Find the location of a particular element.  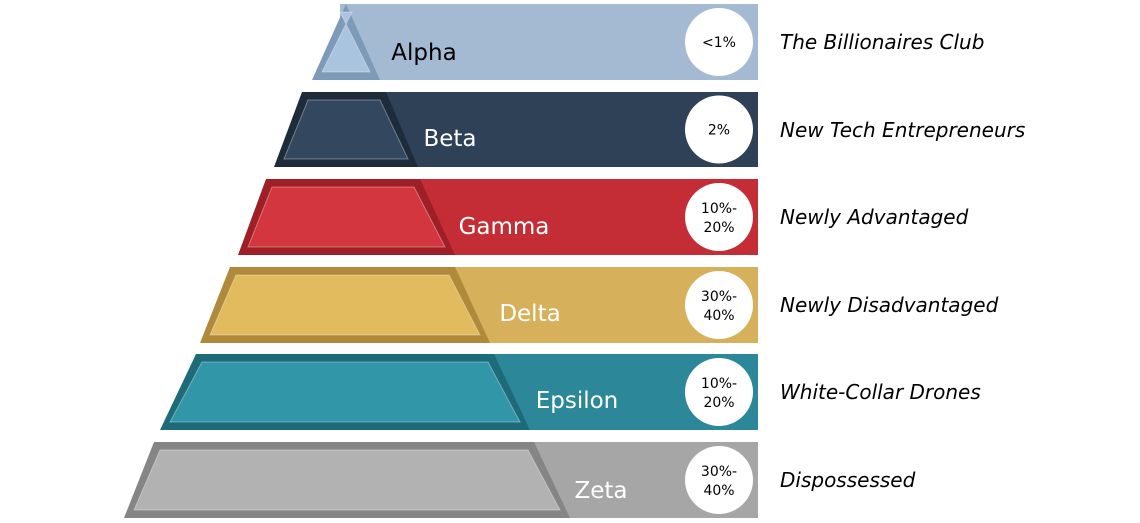

tier-delta: Delta 30%- 40% is located at coordinates (479, 305).